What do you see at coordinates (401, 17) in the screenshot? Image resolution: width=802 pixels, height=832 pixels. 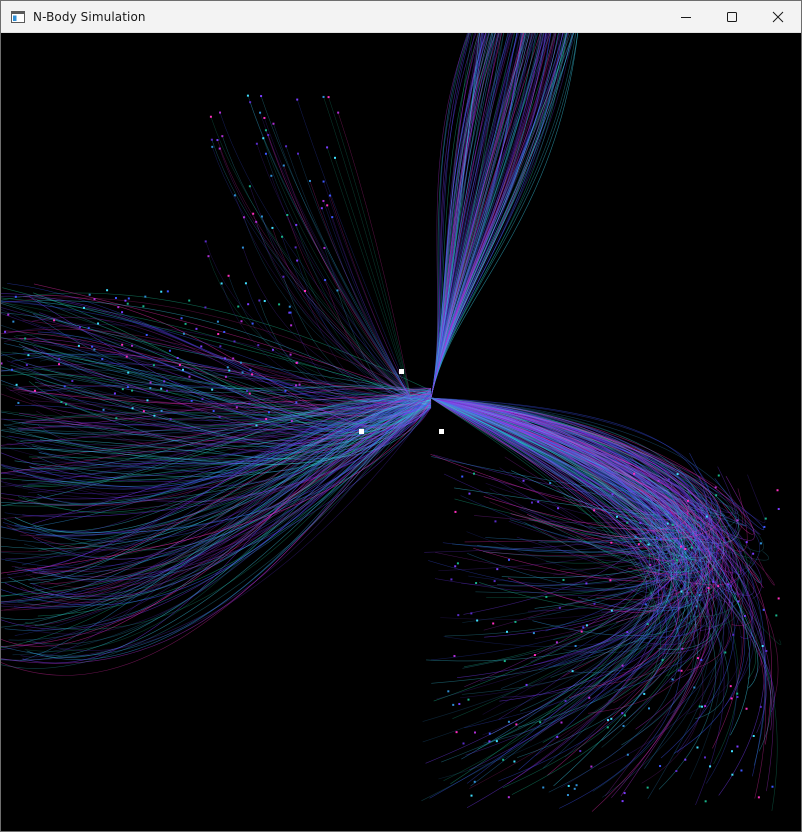 I see `title-bar: N-Body Simulation` at bounding box center [401, 17].